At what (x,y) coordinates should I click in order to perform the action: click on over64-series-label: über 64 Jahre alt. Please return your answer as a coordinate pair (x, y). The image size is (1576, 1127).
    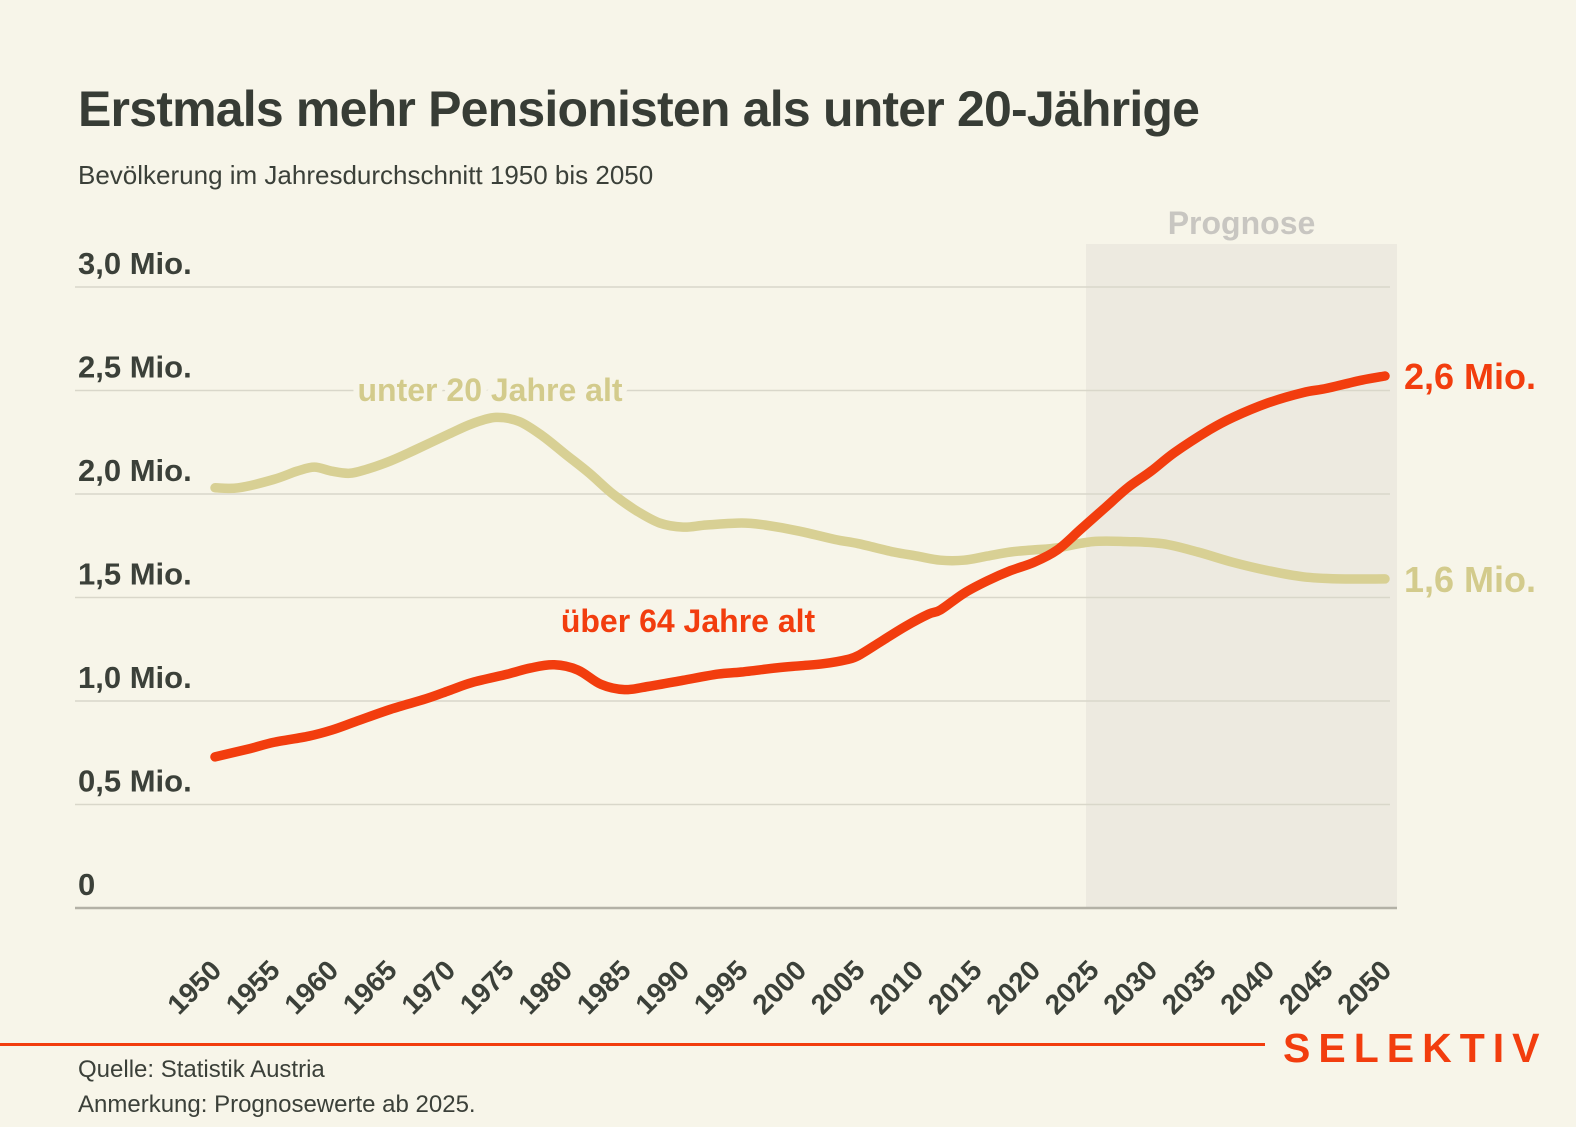
    Looking at the image, I should click on (688, 621).